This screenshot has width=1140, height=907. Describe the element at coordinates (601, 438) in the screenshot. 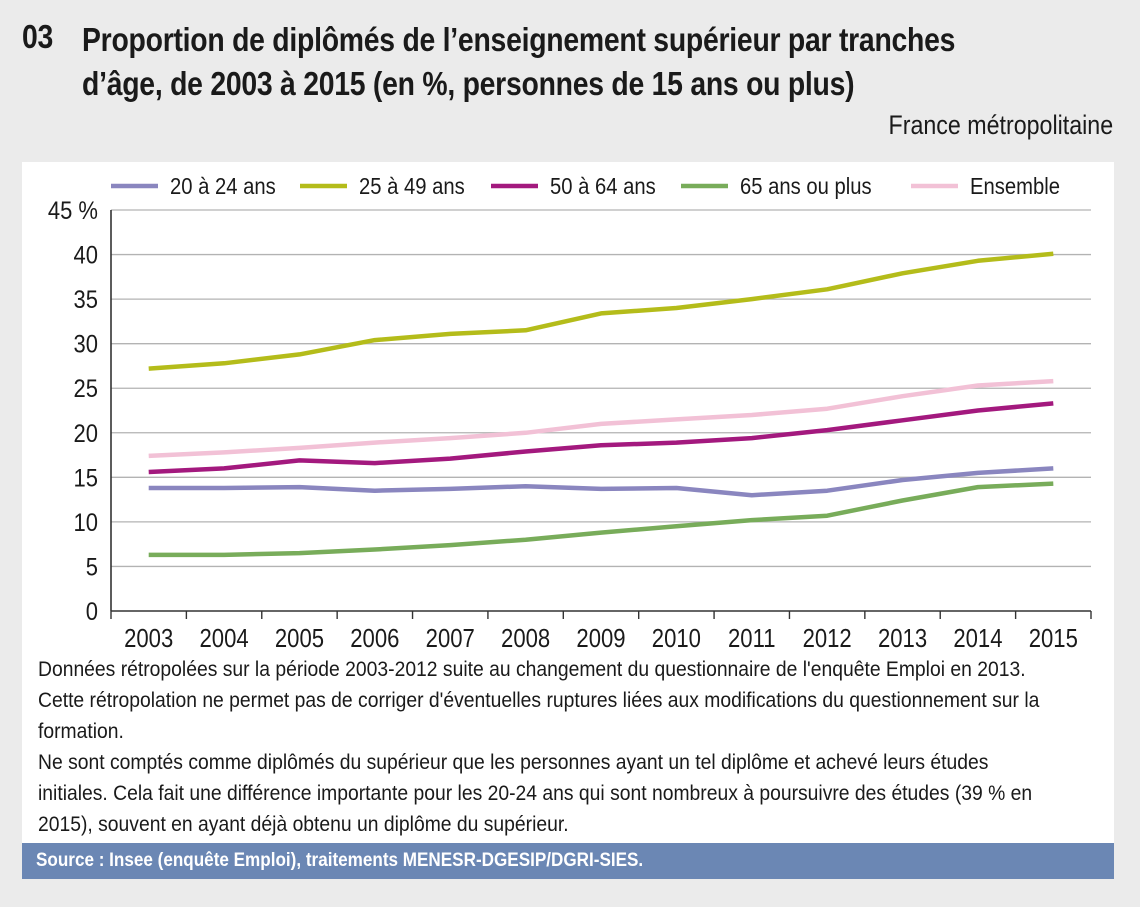

I see `series-line-50-64-ans` at that location.